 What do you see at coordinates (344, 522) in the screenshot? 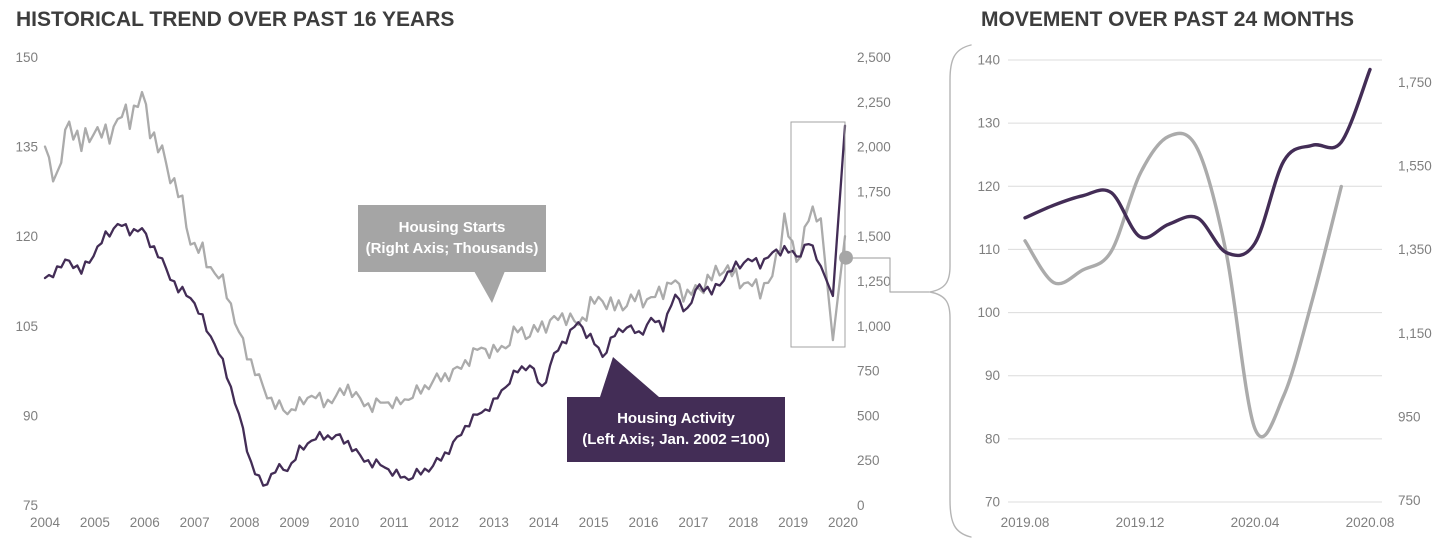
I see `x-axis-tick-label: 2010` at bounding box center [344, 522].